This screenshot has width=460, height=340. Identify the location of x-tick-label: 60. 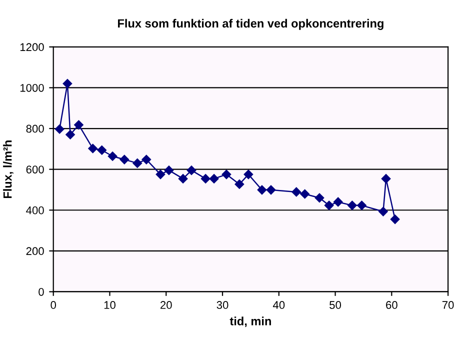
(392, 305).